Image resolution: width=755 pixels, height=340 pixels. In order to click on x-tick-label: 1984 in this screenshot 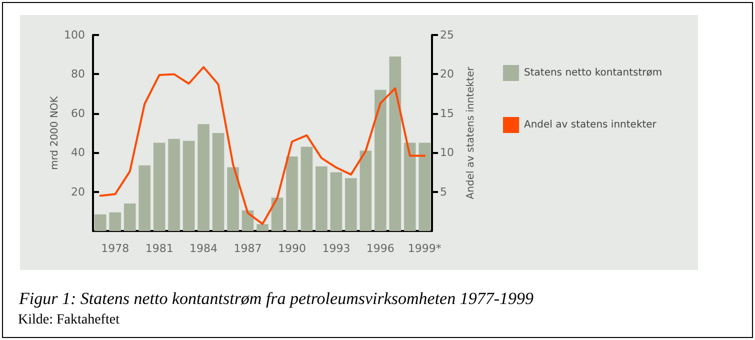, I will do `click(204, 248)`.